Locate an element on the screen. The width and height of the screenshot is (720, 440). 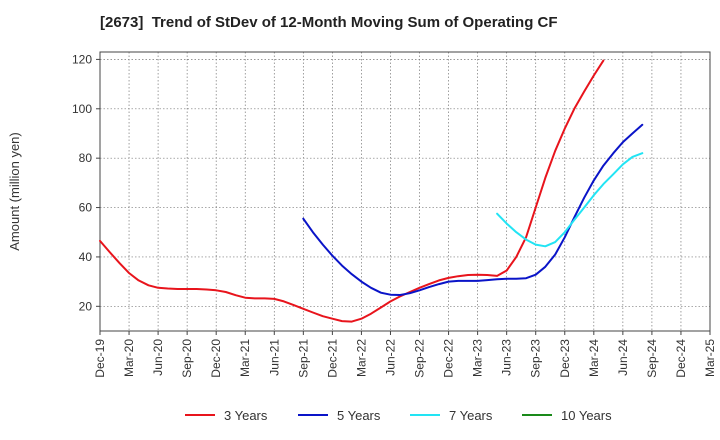
x-tick-label: Dec-21 is located at coordinates (332, 358).